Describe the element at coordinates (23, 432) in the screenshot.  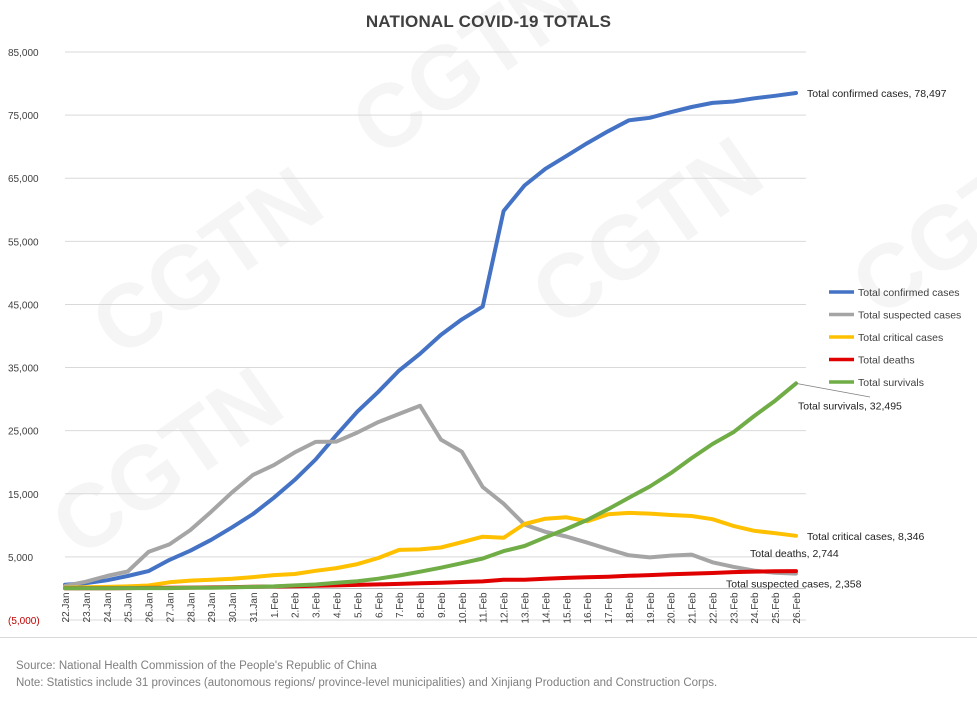
I see `y-tick-label: 25,000` at that location.